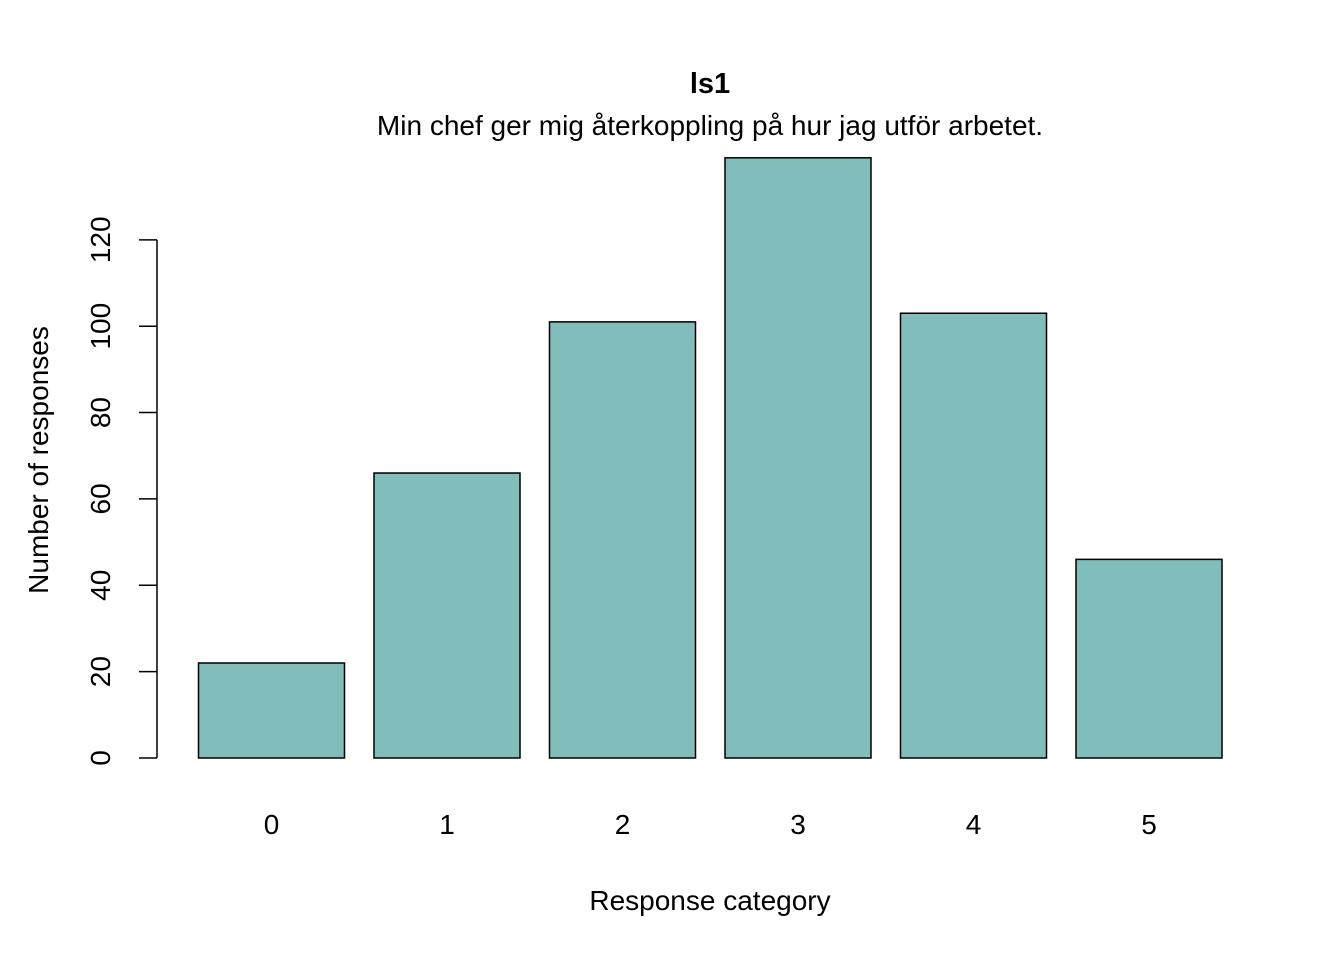 Image resolution: width=1344 pixels, height=960 pixels. I want to click on y-tick-label: 60, so click(100, 498).